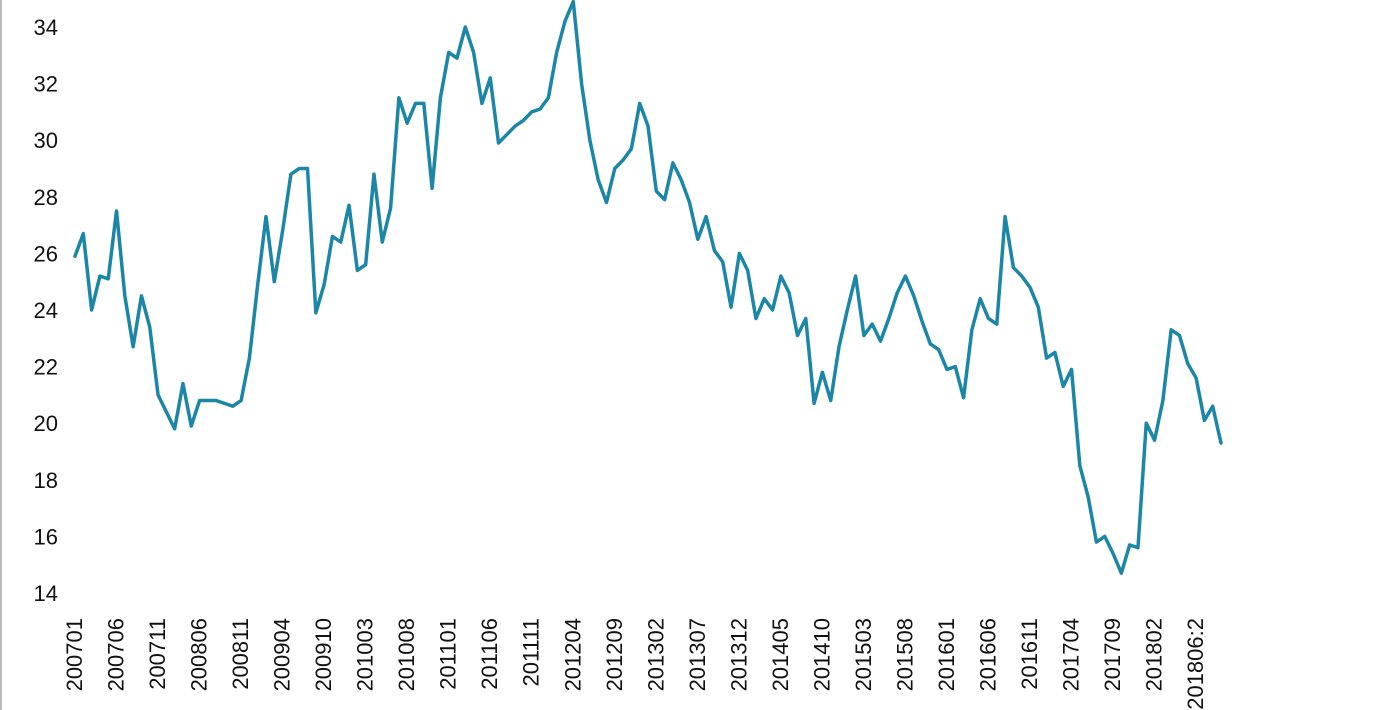 This screenshot has width=1380, height=710. Describe the element at coordinates (46, 253) in the screenshot. I see `y-tick-label: 26` at that location.